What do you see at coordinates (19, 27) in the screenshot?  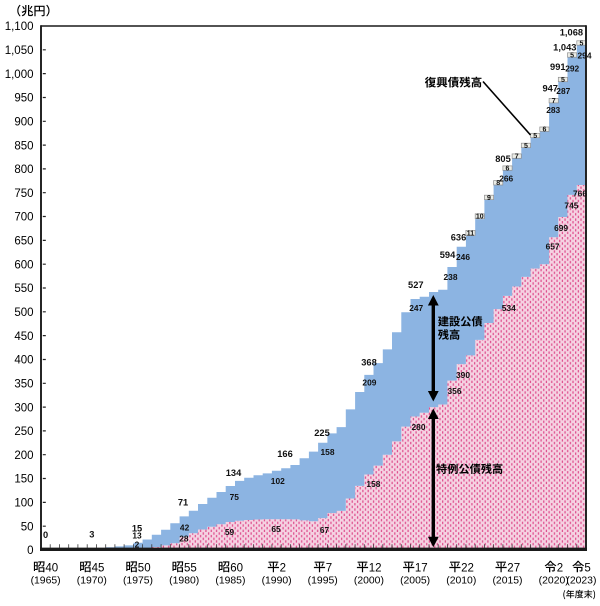 I see `svg-text: 1,100` at bounding box center [19, 27].